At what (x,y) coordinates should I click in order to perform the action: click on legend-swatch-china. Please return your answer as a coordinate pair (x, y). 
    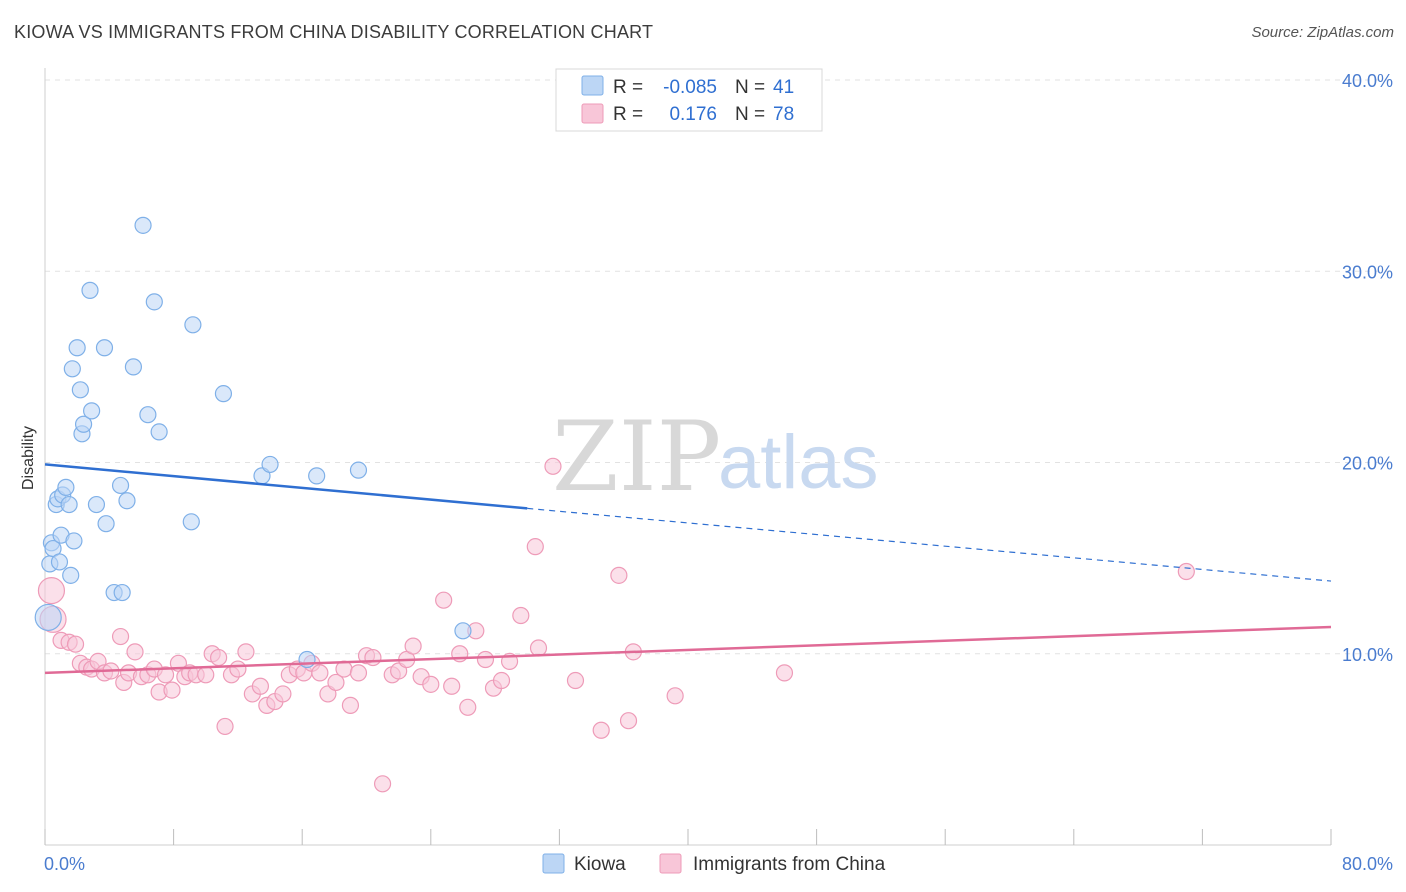
    Looking at the image, I should click on (592, 113).